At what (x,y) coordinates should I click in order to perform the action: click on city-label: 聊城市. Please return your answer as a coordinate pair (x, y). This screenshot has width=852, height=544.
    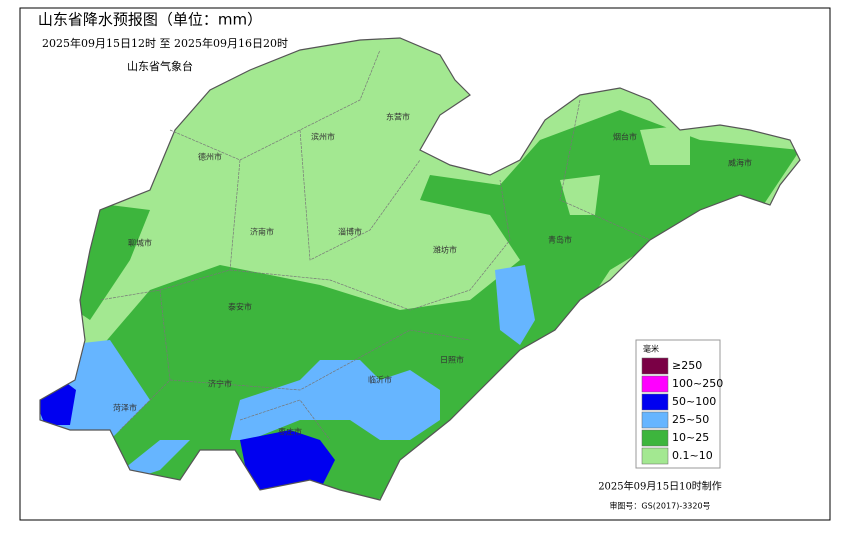
    Looking at the image, I should click on (140, 243).